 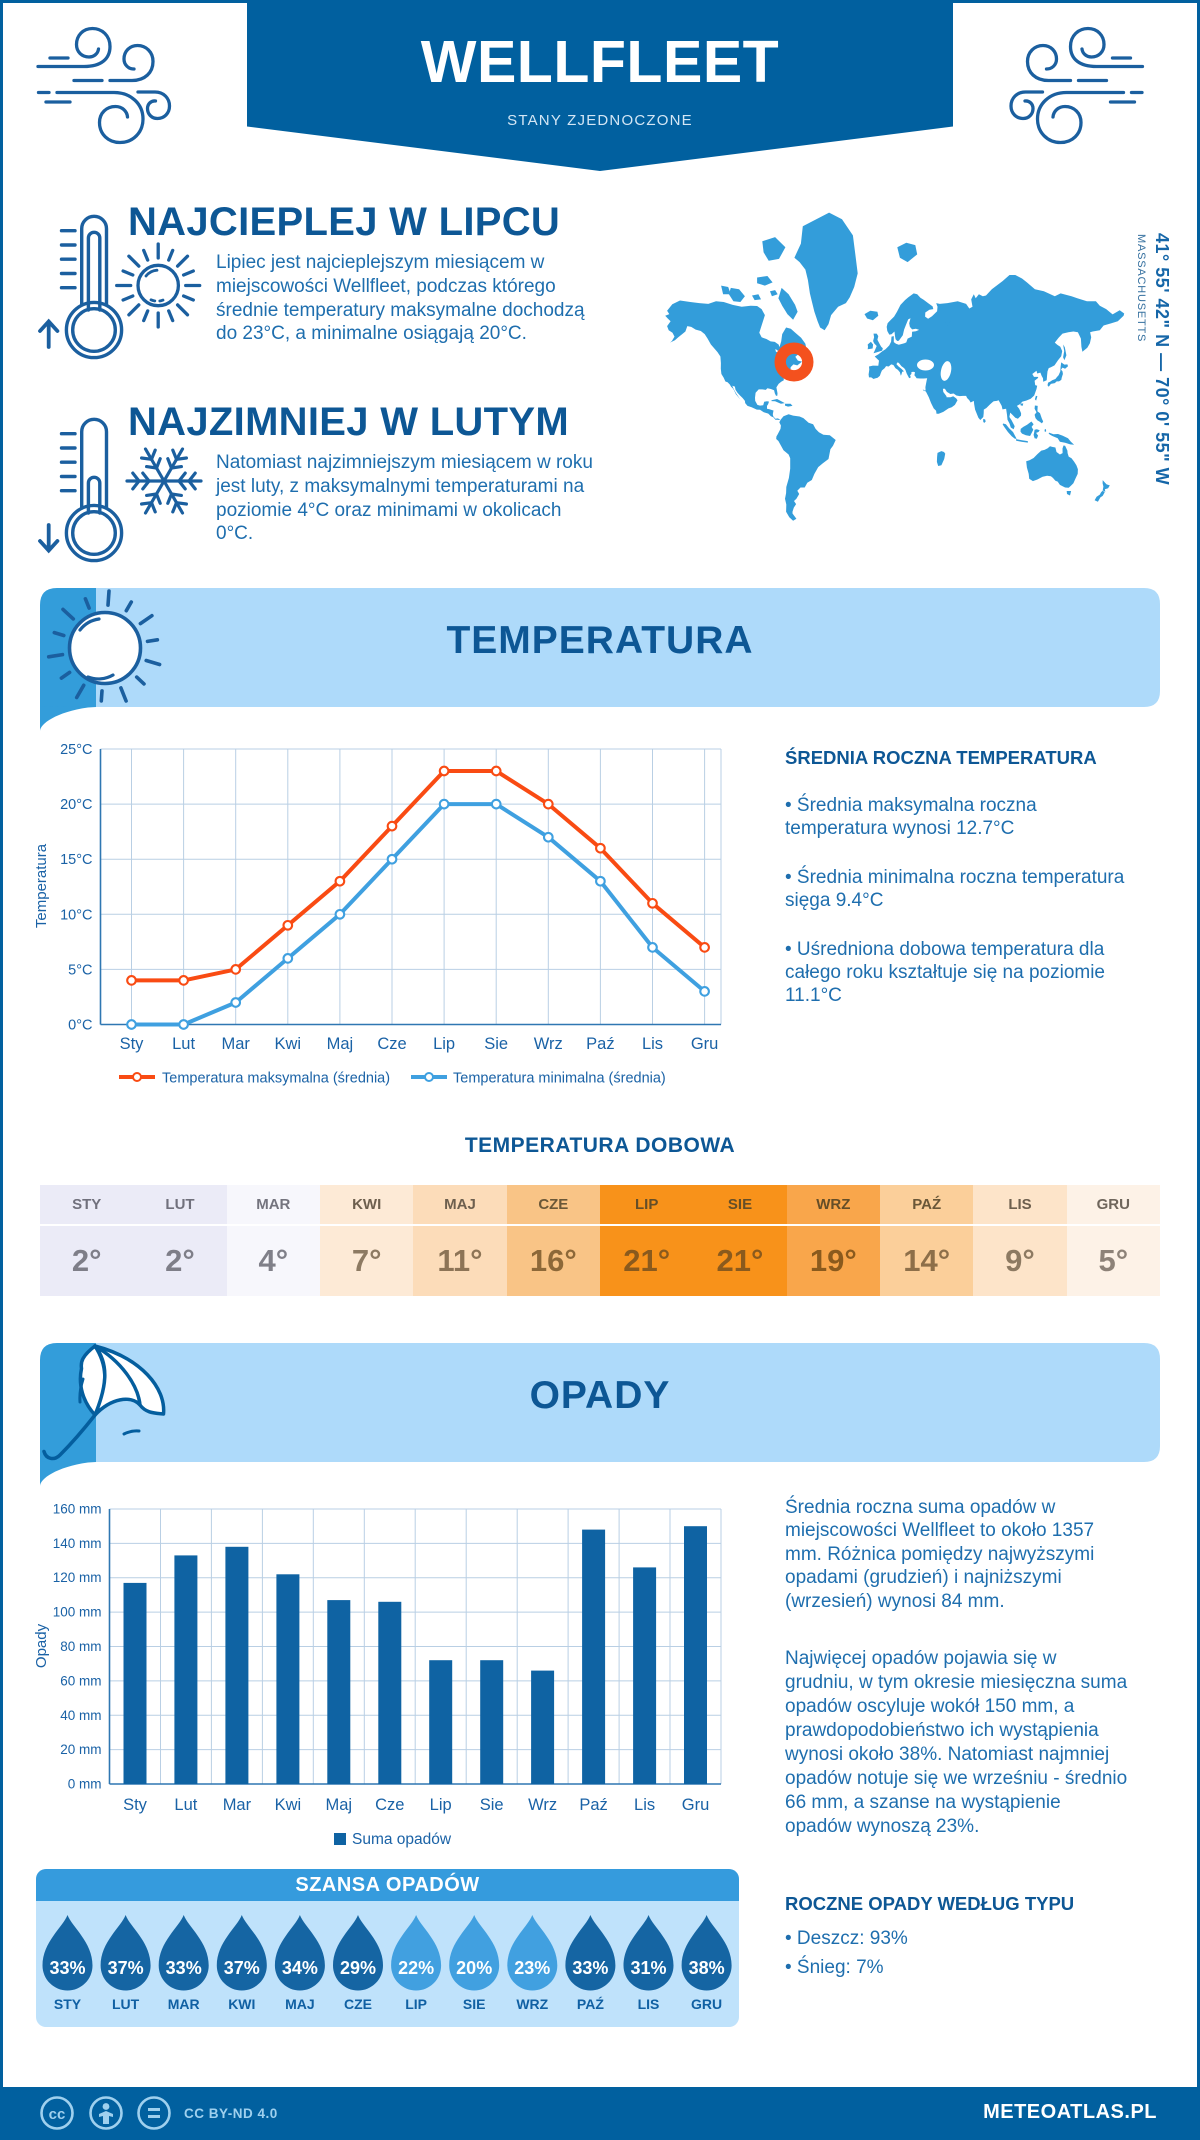 I want to click on svg-text: 20%, so click(x=474, y=1968).